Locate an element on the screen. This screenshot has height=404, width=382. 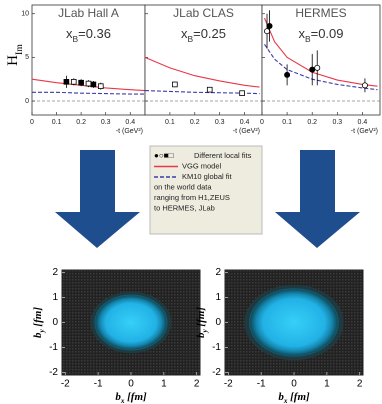
y-axis-label: HIm is located at coordinates (14, 55).